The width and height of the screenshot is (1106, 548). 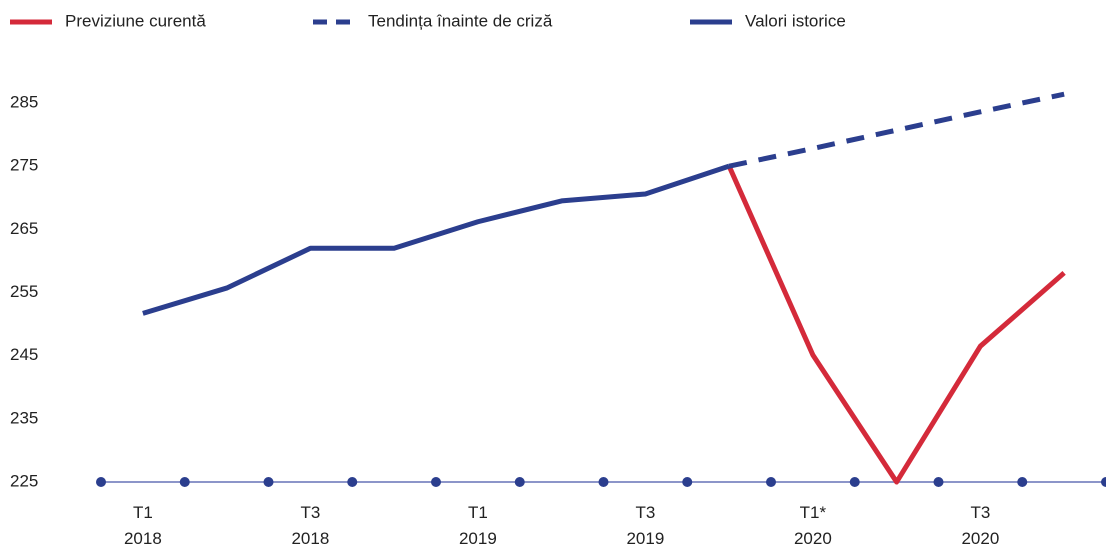 I want to click on y-tick-label: 235, so click(x=24, y=417).